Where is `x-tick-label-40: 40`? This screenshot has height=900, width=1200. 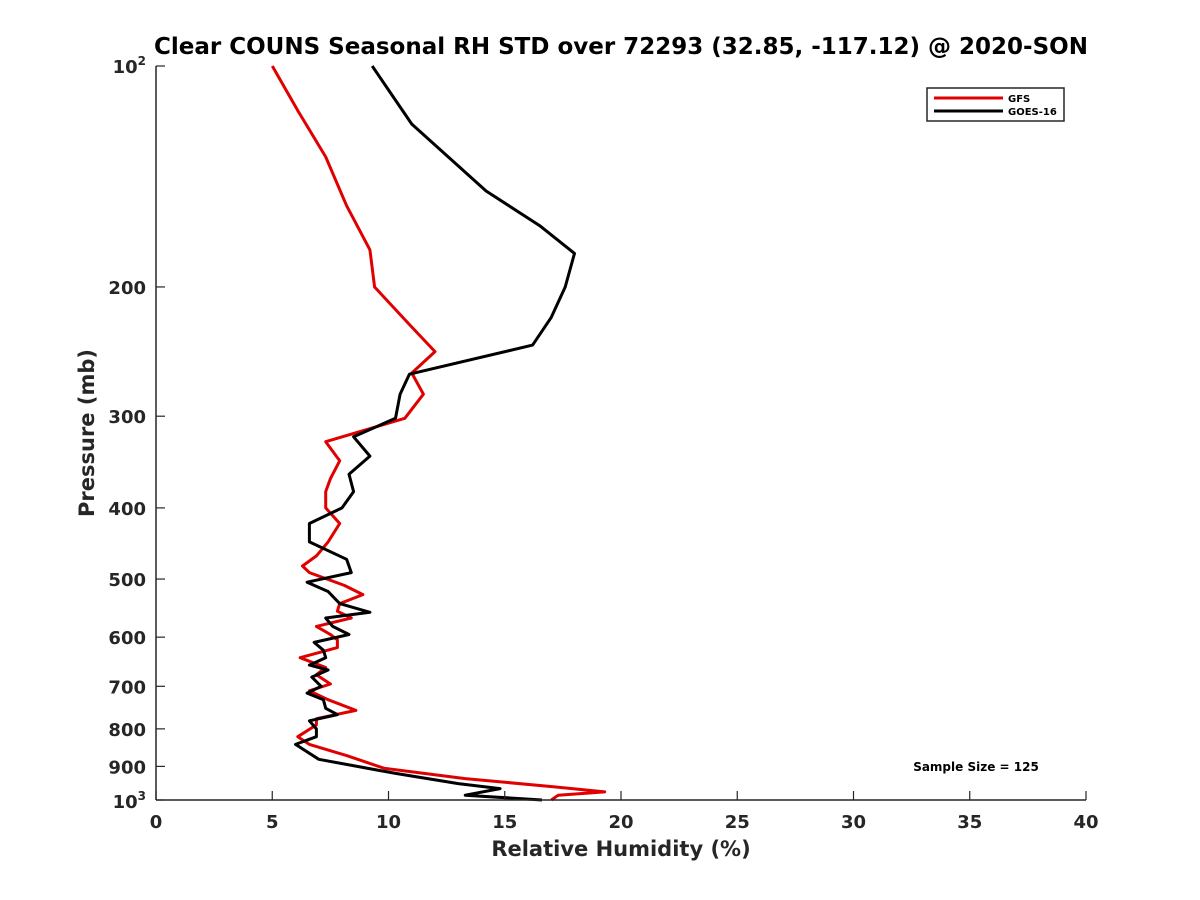
x-tick-label-40: 40 is located at coordinates (1085, 822).